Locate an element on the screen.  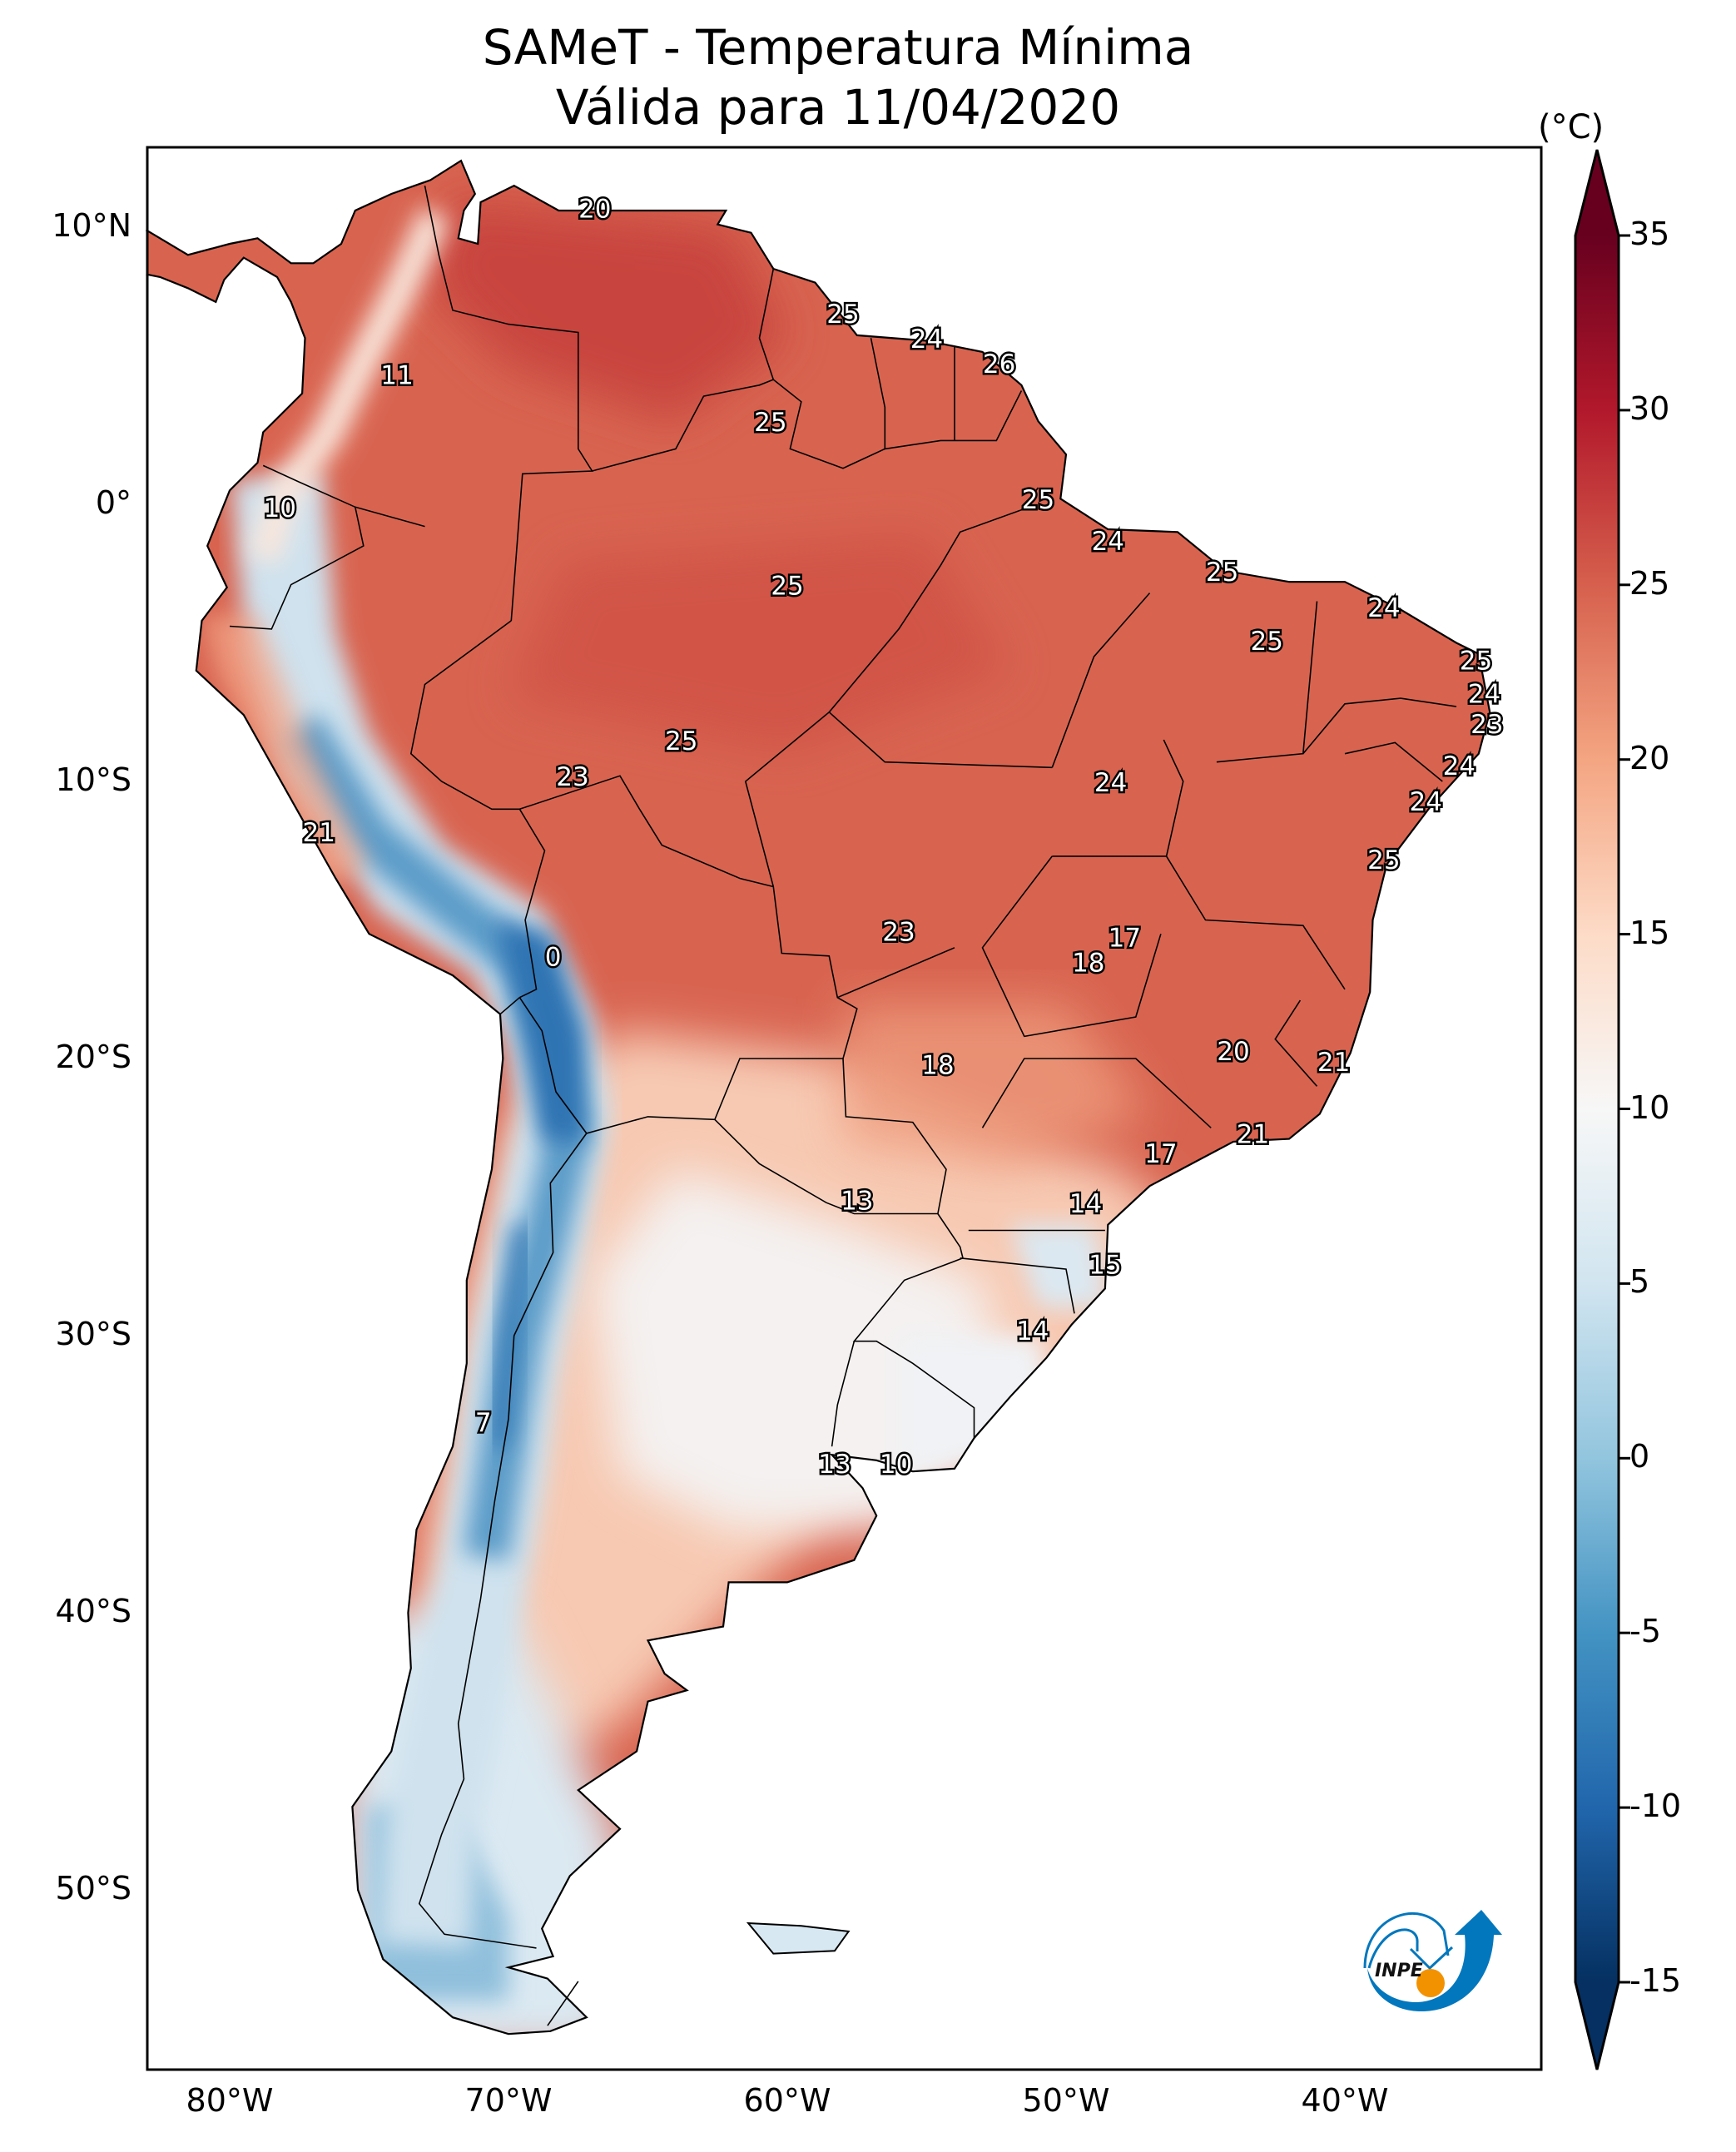
colorbar-tick-label: 20 is located at coordinates (1649, 757).